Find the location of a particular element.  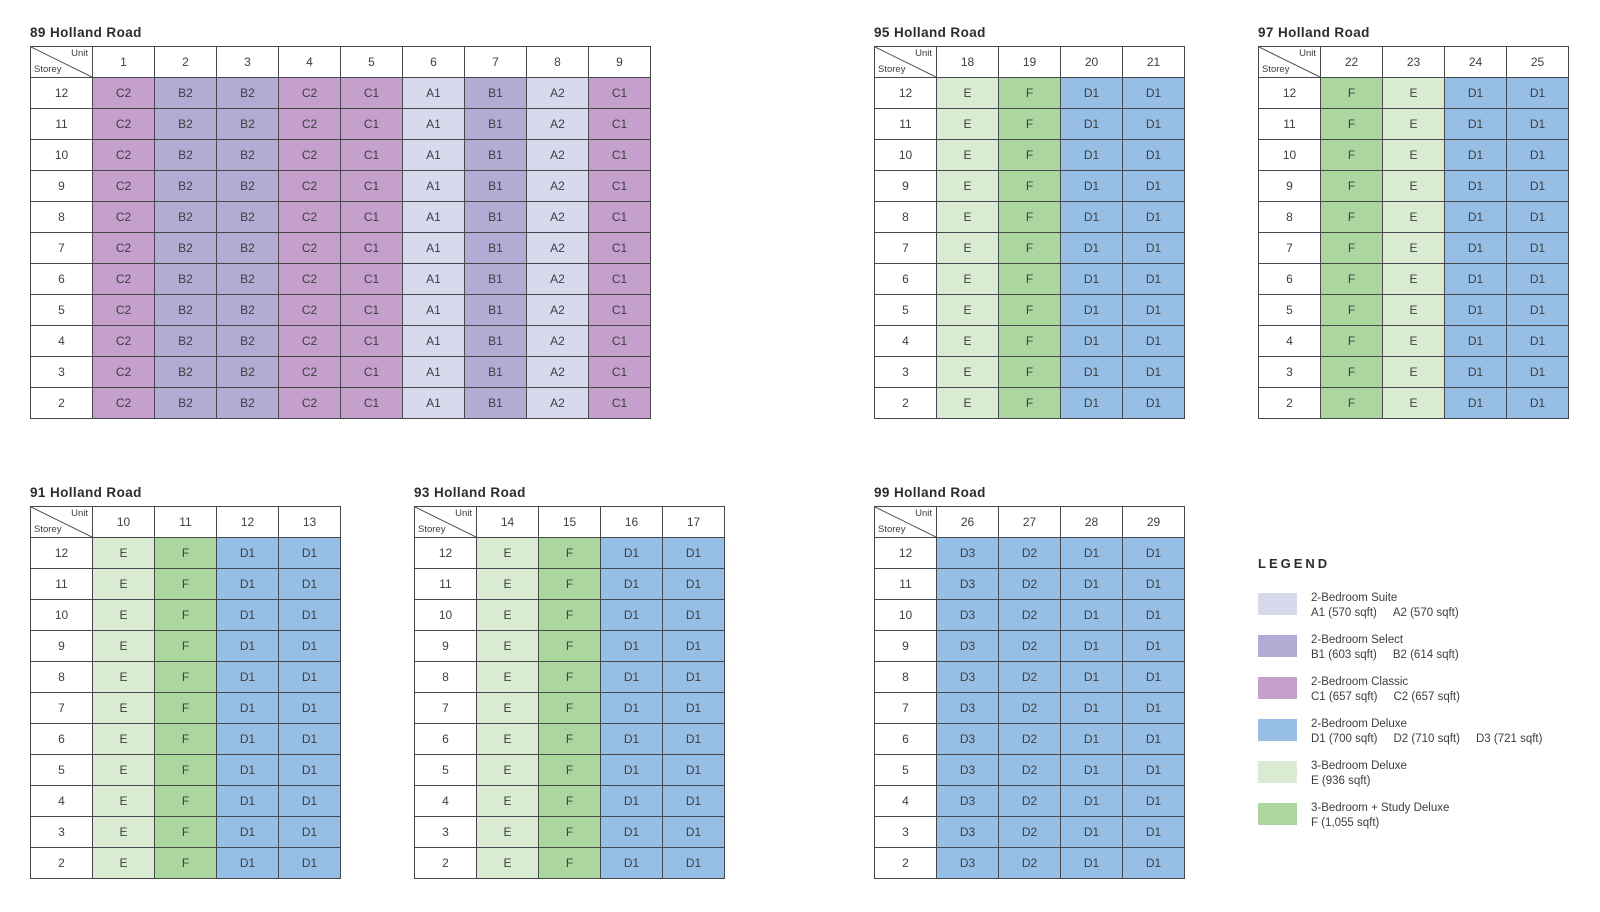

storey-row: 6 C2 B2 B2 C2 C1 A1 B1 A2 C1 is located at coordinates (340, 279).